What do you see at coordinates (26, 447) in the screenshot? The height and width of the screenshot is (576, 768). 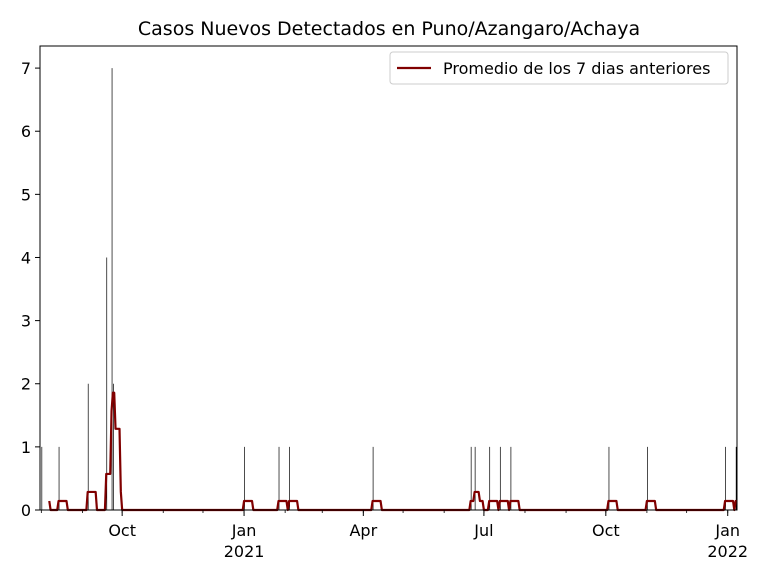 I see `y-tick-label: 1` at bounding box center [26, 447].